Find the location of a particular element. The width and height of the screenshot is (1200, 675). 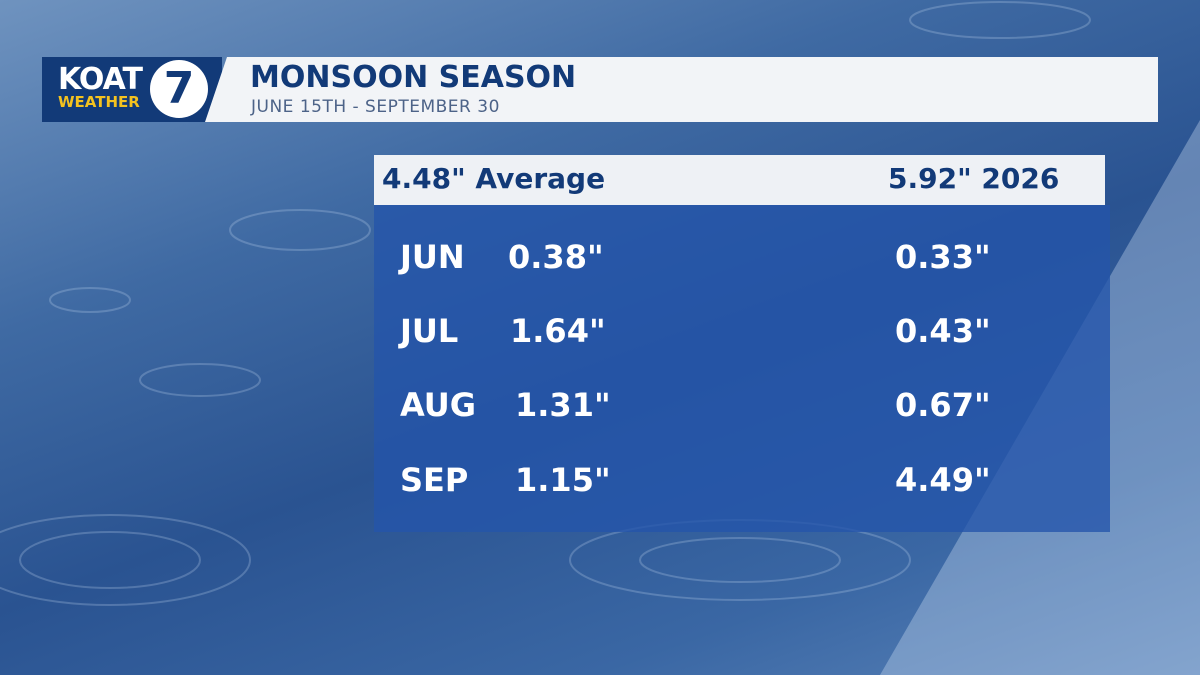

value-cell: 1.15" is located at coordinates (563, 480).